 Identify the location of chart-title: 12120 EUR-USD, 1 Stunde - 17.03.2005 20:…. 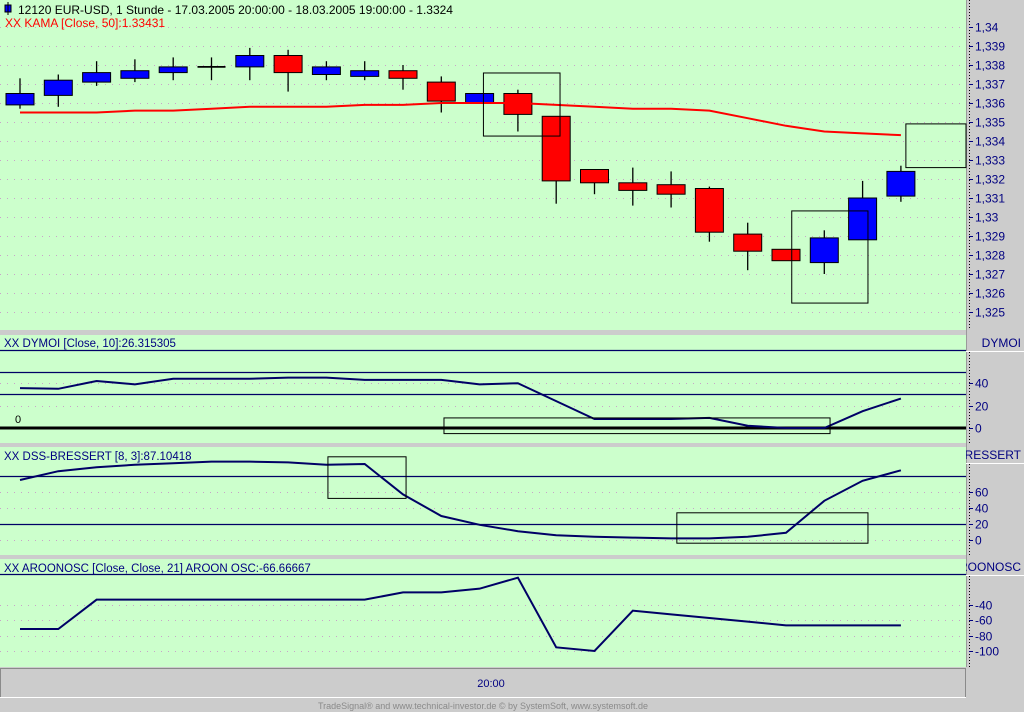
(235, 10).